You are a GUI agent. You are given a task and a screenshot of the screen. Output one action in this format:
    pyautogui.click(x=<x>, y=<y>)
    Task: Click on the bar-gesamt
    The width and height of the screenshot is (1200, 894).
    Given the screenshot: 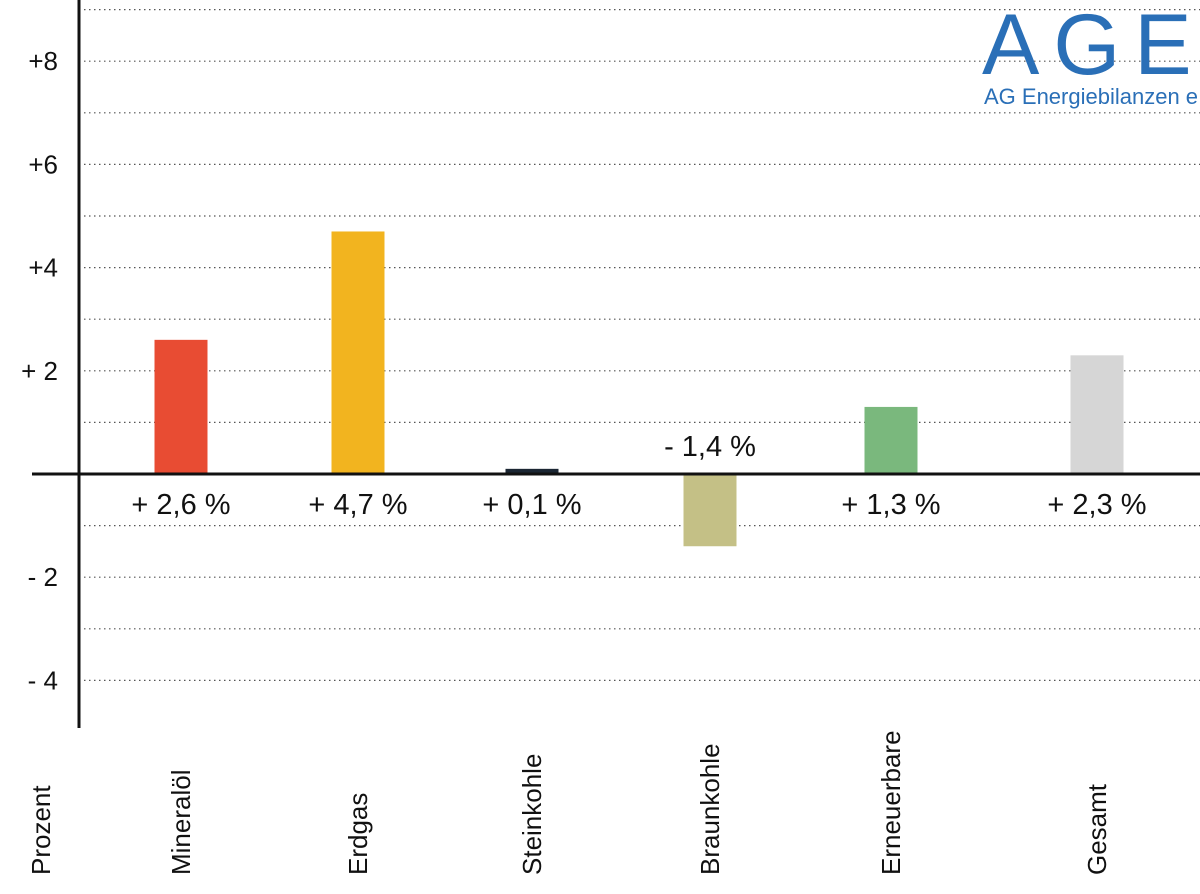 What is the action you would take?
    pyautogui.click(x=1097, y=414)
    